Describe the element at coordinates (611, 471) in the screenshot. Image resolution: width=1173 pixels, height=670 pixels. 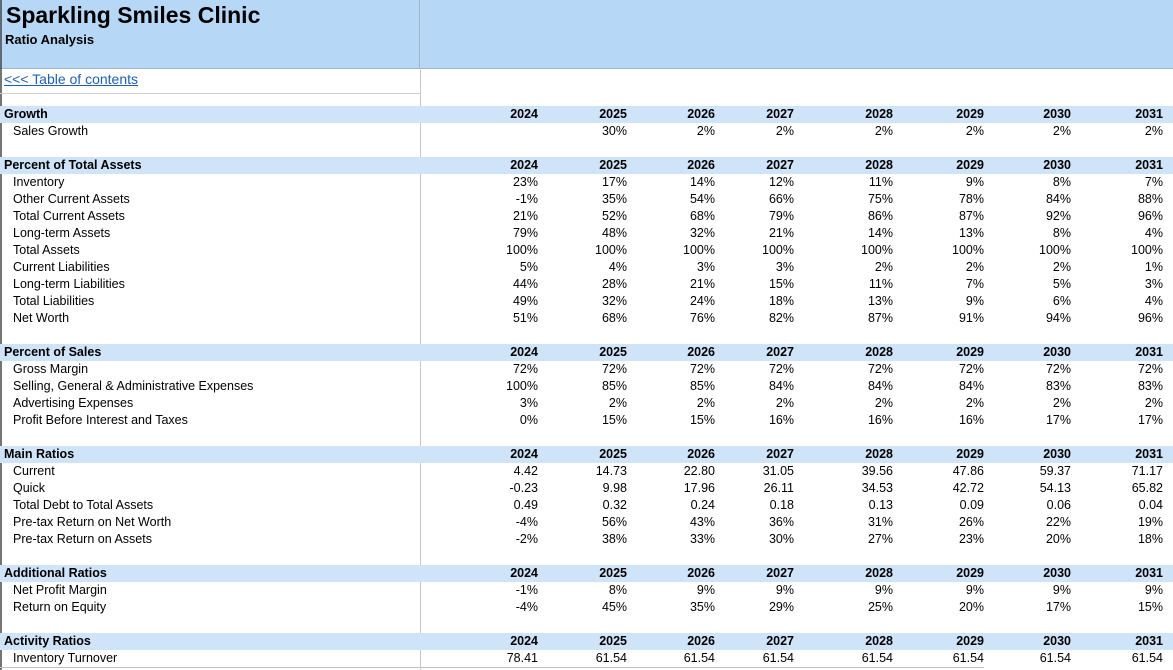
I see `row-value: 14.73` at that location.